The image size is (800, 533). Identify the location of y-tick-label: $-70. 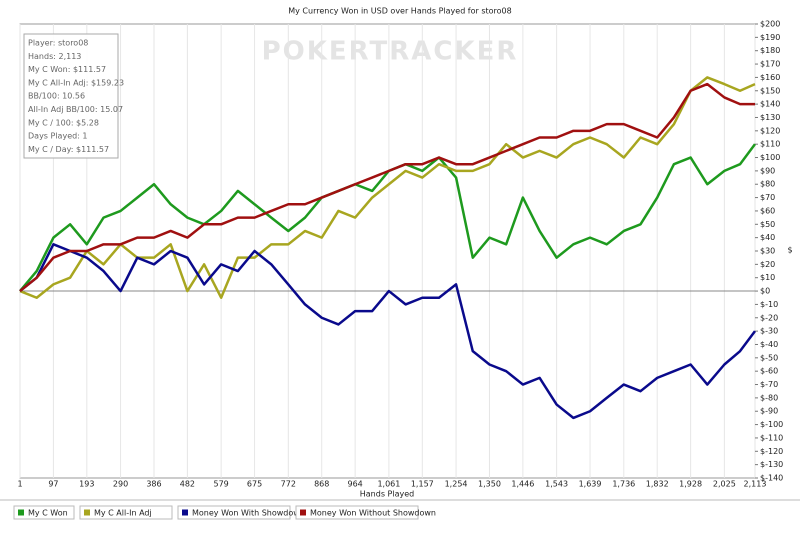
(769, 384).